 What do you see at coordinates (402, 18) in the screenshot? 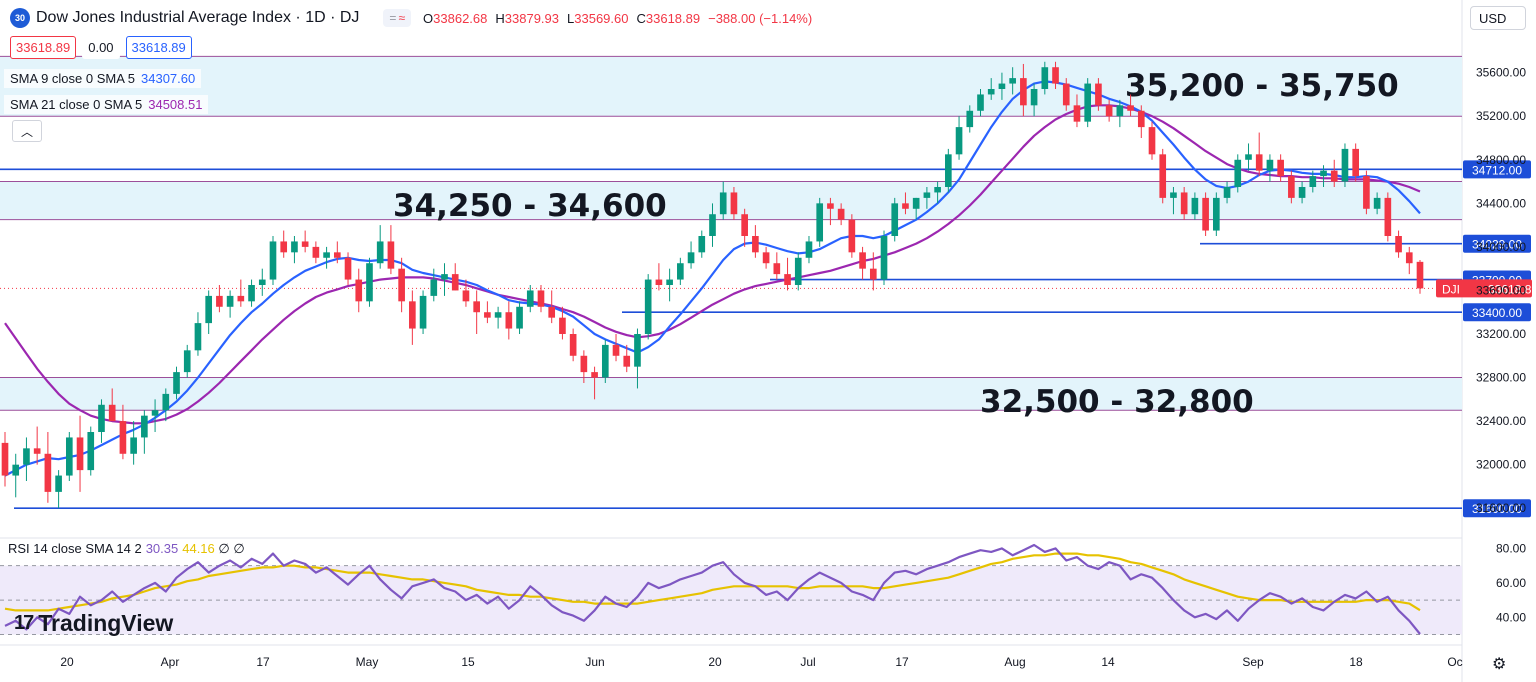
I see `toggle-approx: ≈` at bounding box center [402, 18].